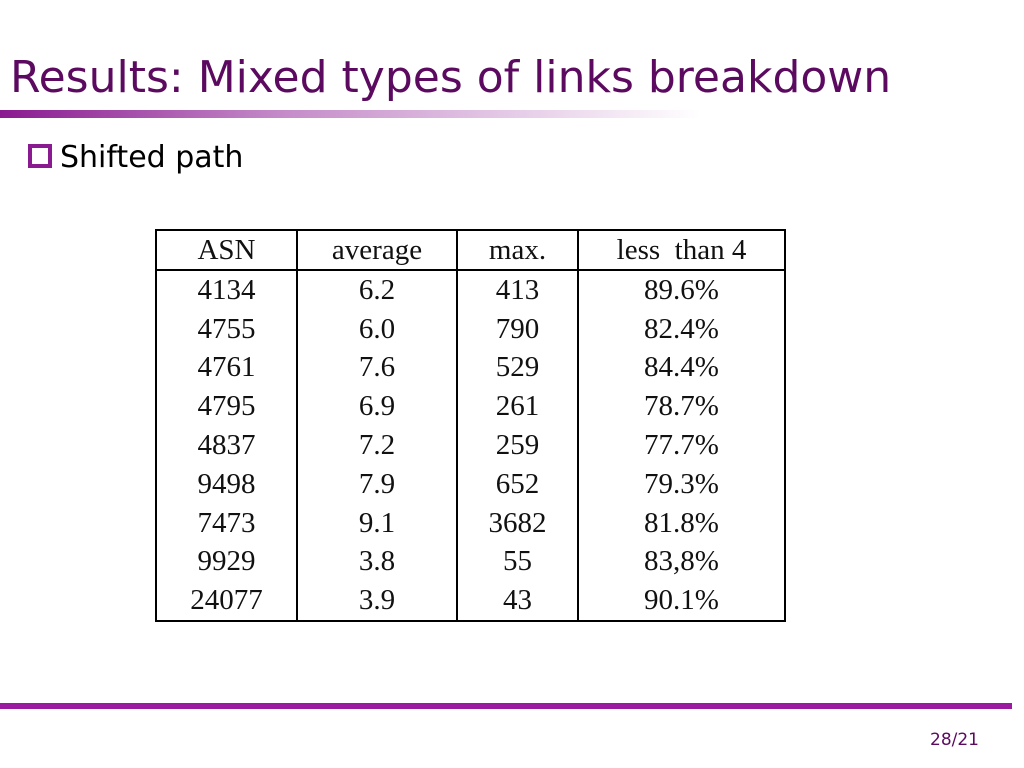  I want to click on table-cell: 6.2, so click(376, 290).